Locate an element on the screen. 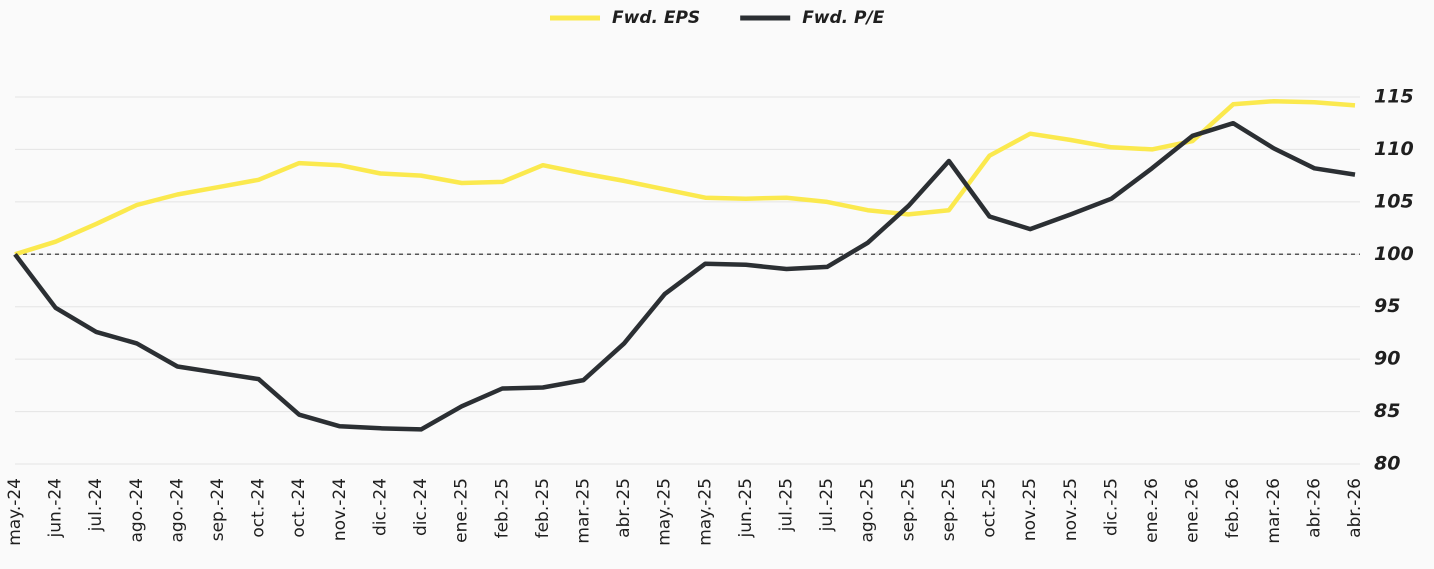  x-tick-label: abr.-25 is located at coordinates (624, 508).